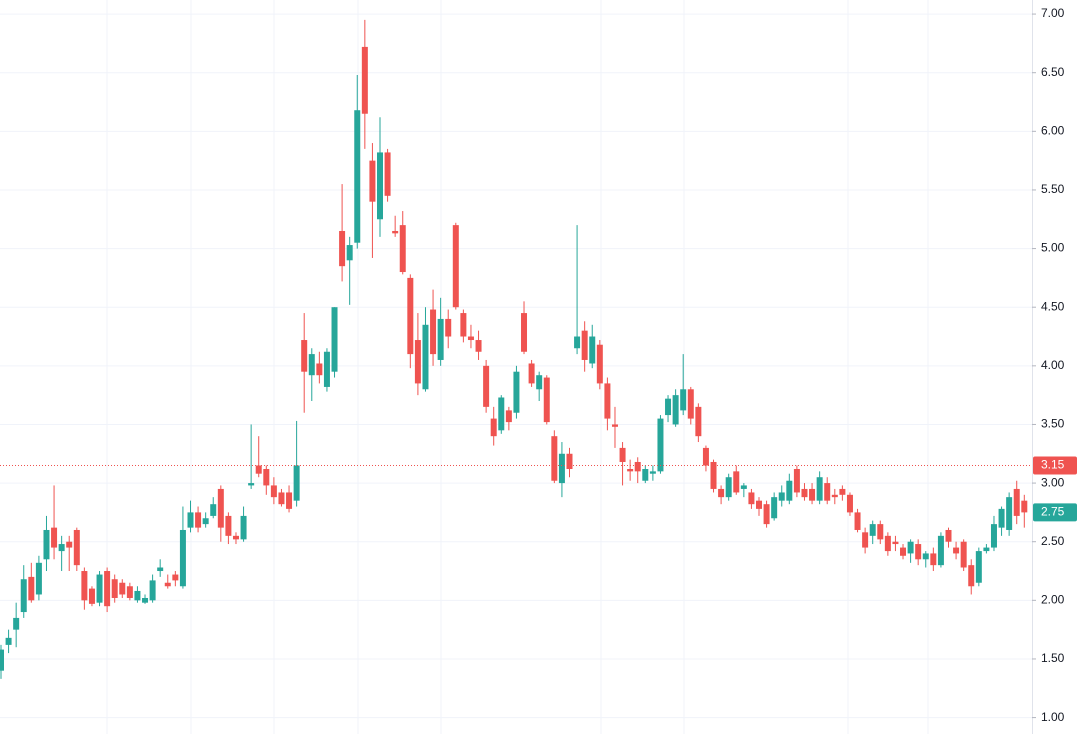 This screenshot has height=734, width=1080. I want to click on price-label-box, so click(1055, 512).